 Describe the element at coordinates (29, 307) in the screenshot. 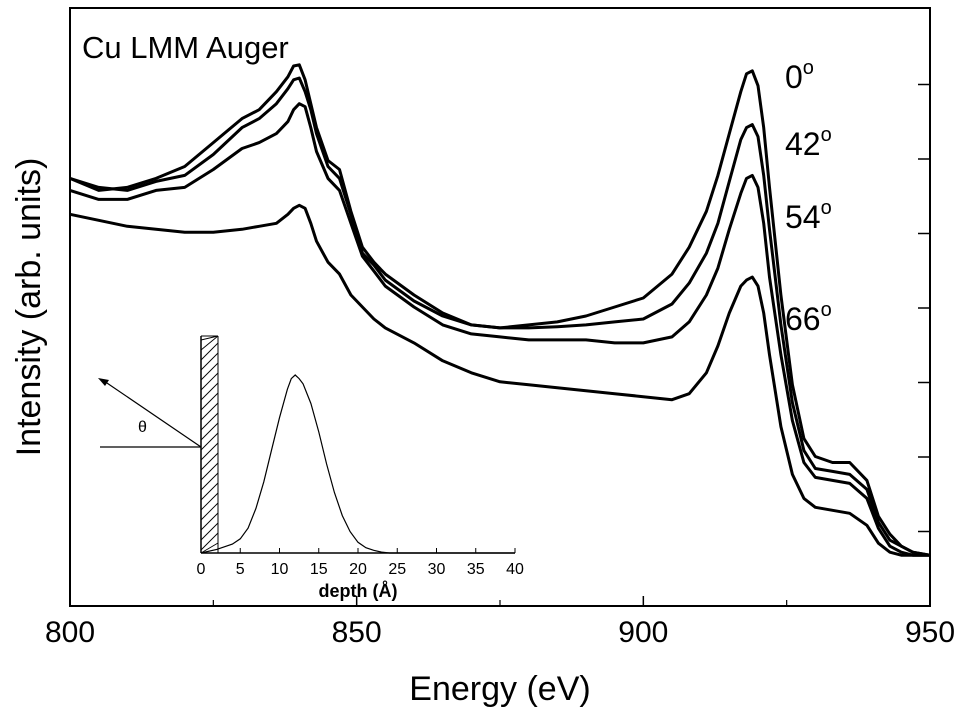

I see `y-axis-title: Intensity (arb. units)` at that location.